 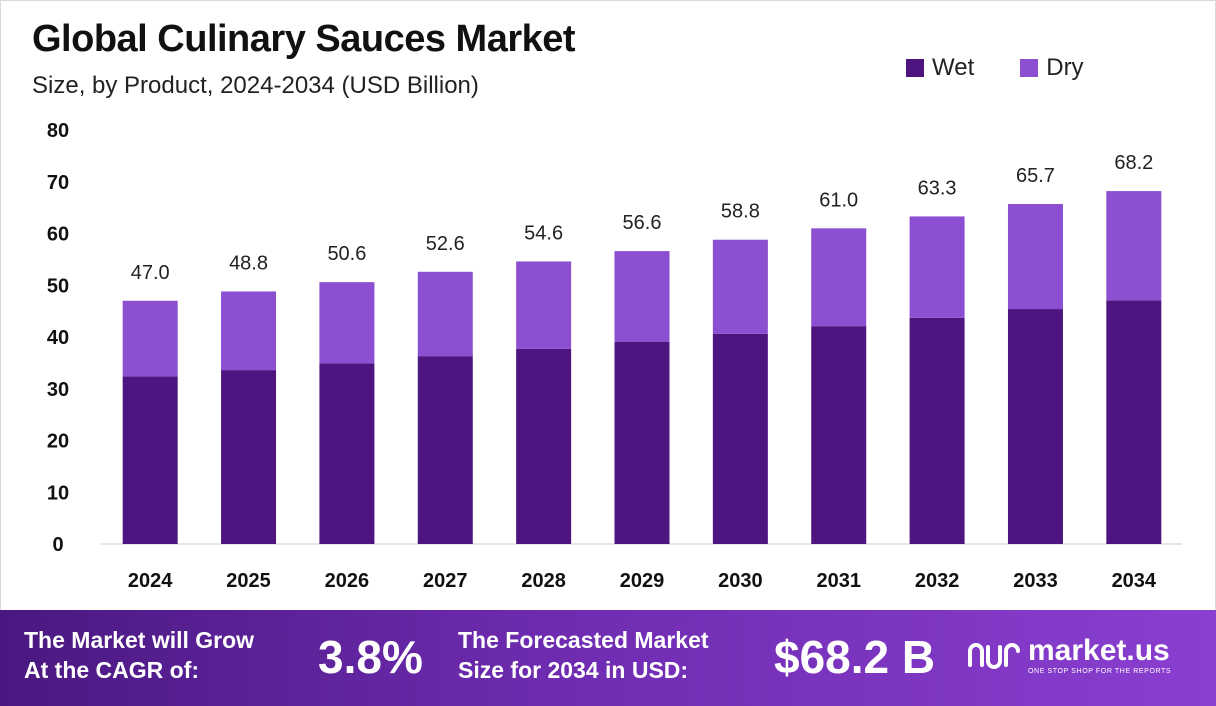 What do you see at coordinates (445, 244) in the screenshot?
I see `total-label-2027: 52.6` at bounding box center [445, 244].